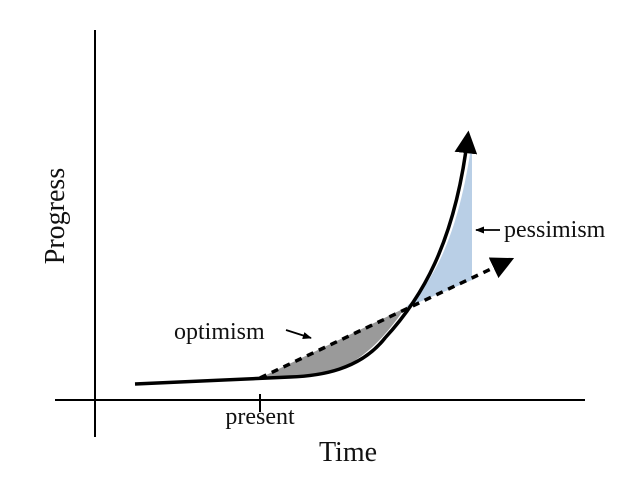  I want to click on pessimism-gap-fill, so click(438, 224).